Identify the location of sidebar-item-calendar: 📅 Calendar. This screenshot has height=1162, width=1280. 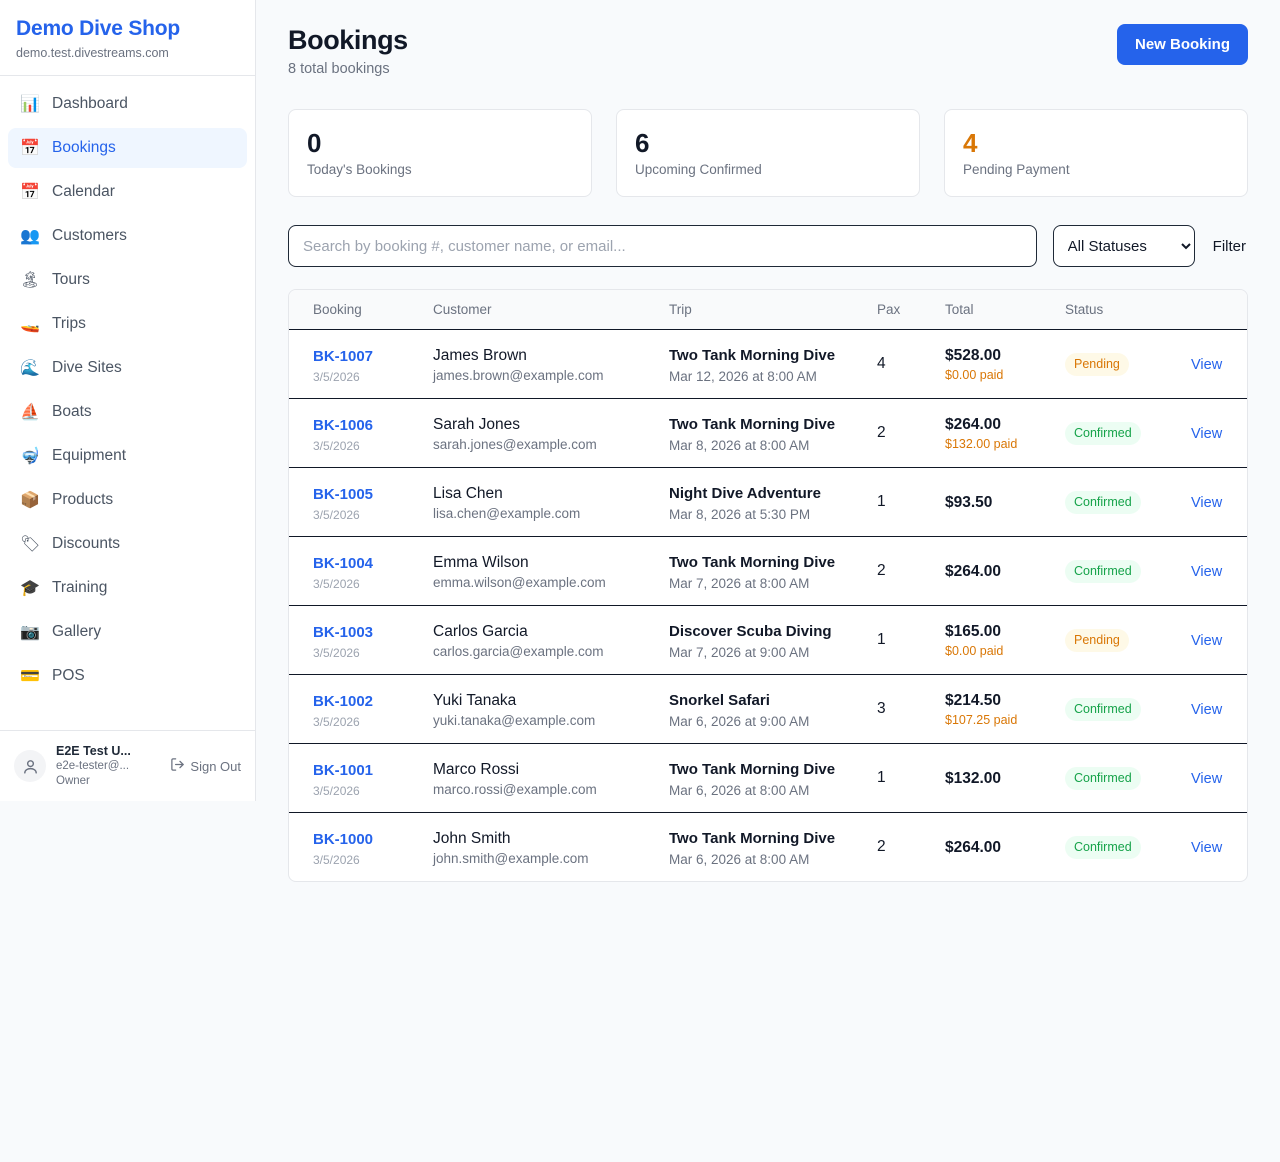
(127, 192).